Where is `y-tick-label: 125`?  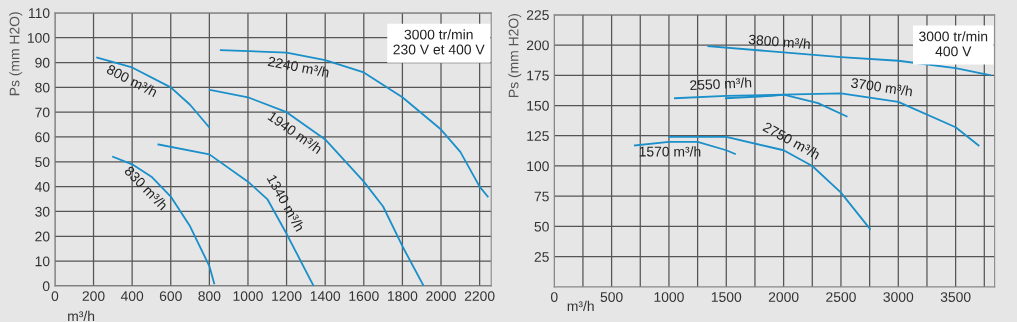
y-tick-label: 125 is located at coordinates (538, 136).